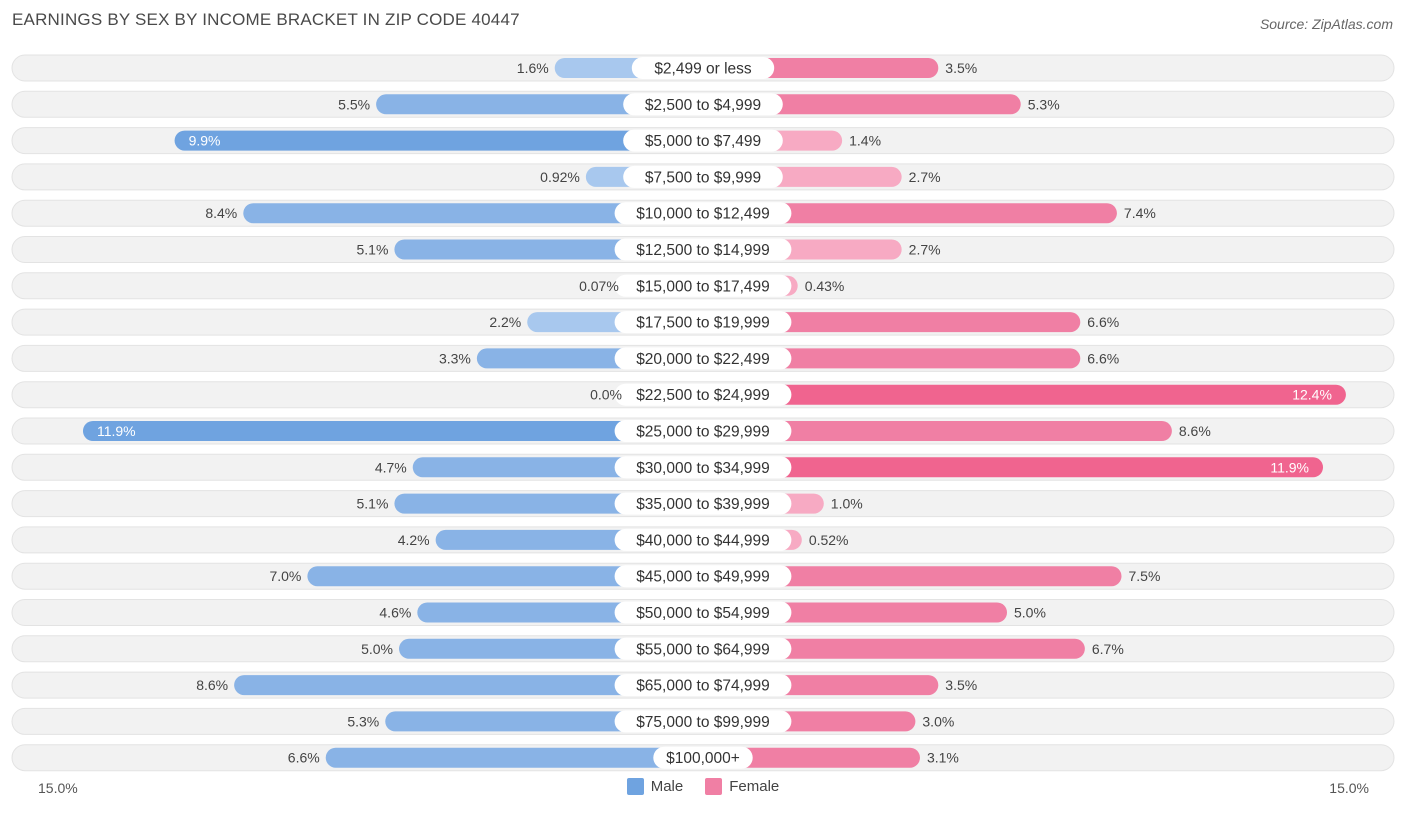 This screenshot has width=1406, height=814. Describe the element at coordinates (754, 786) in the screenshot. I see `legend-label-female: Female` at that location.